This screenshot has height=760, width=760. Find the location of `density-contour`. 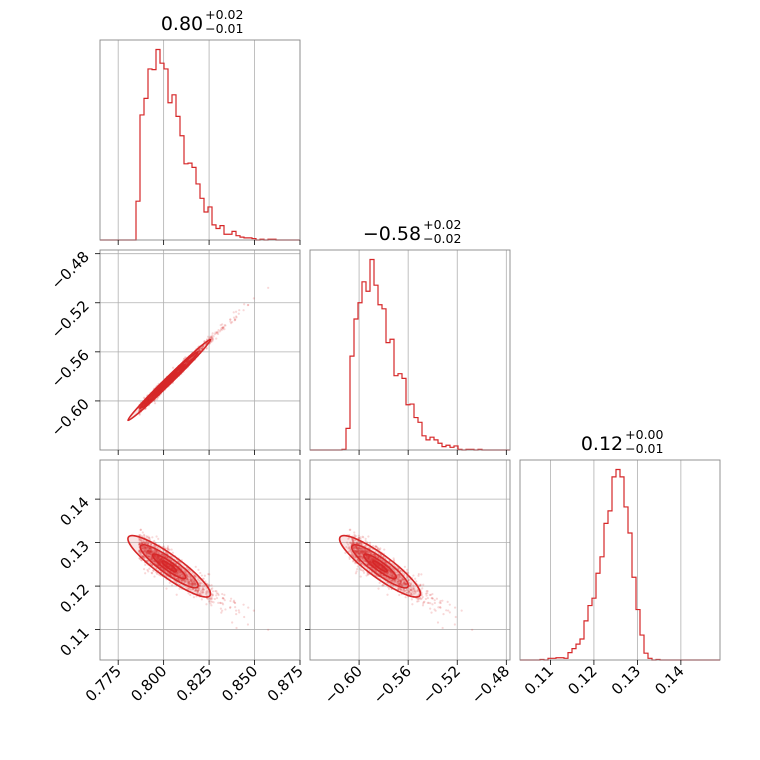

density-contour is located at coordinates (380, 566).